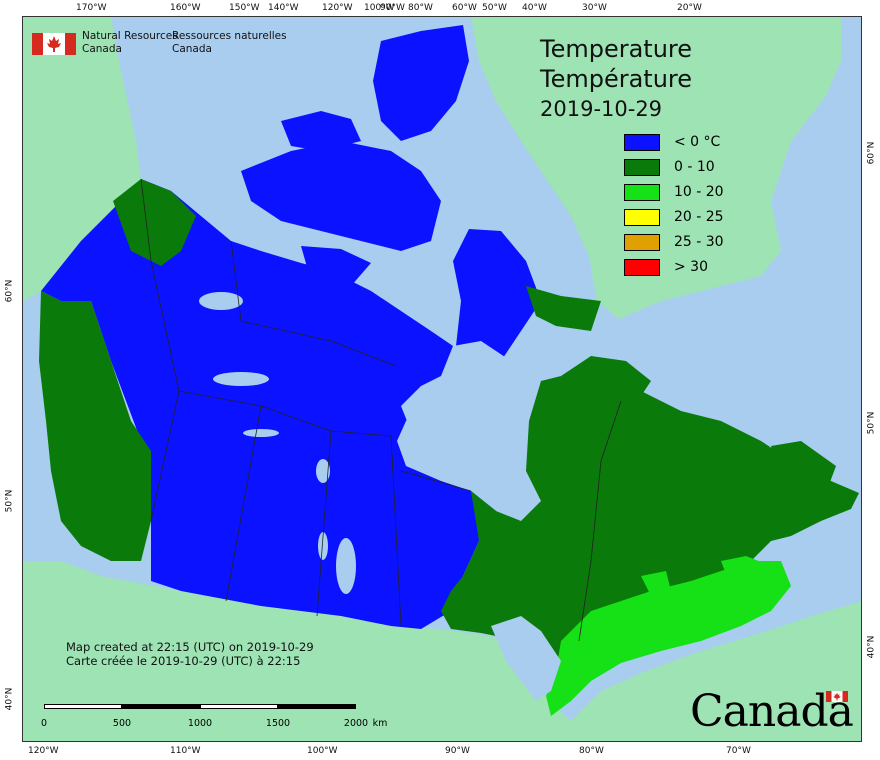 The height and width of the screenshot is (760, 880). Describe the element at coordinates (261, 433) in the screenshot. I see `lake-athabasca` at that location.